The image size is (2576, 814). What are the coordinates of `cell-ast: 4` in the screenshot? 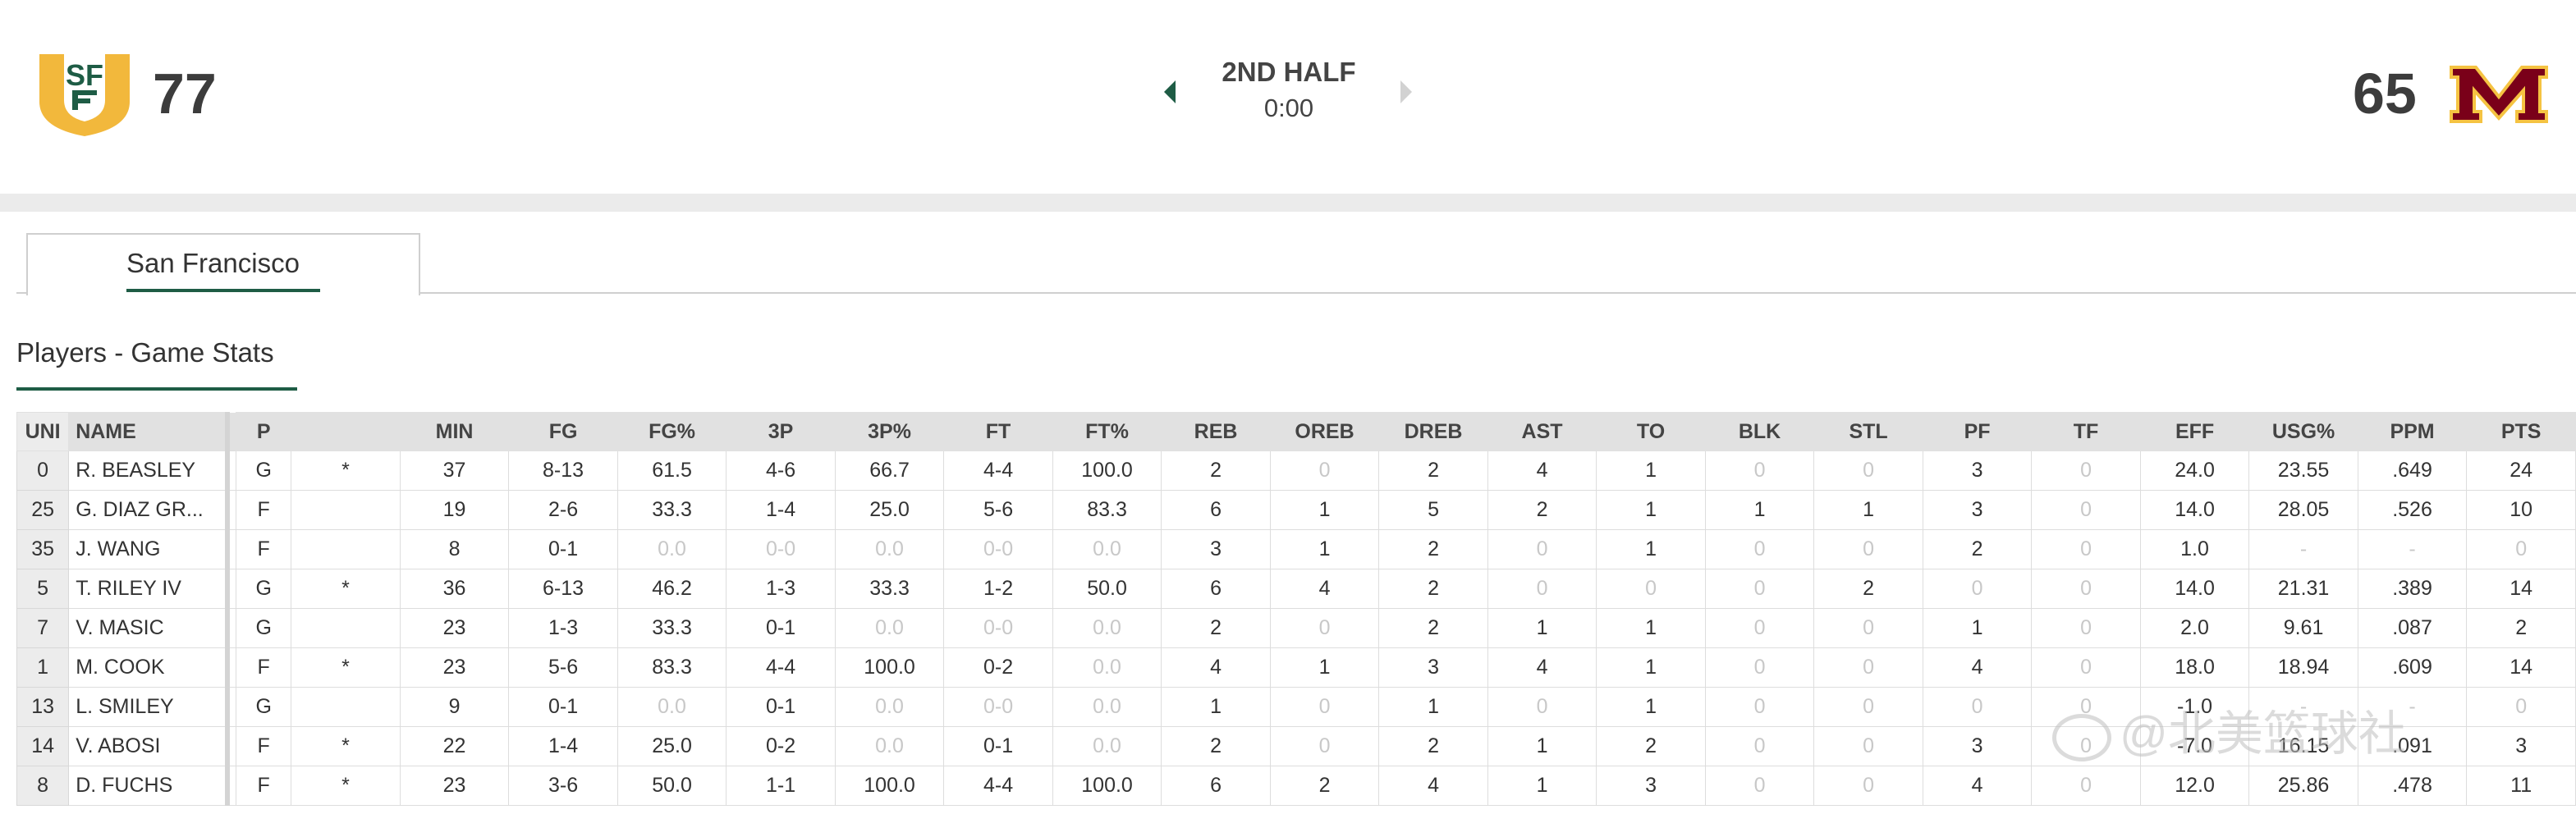 It's located at (1542, 471).